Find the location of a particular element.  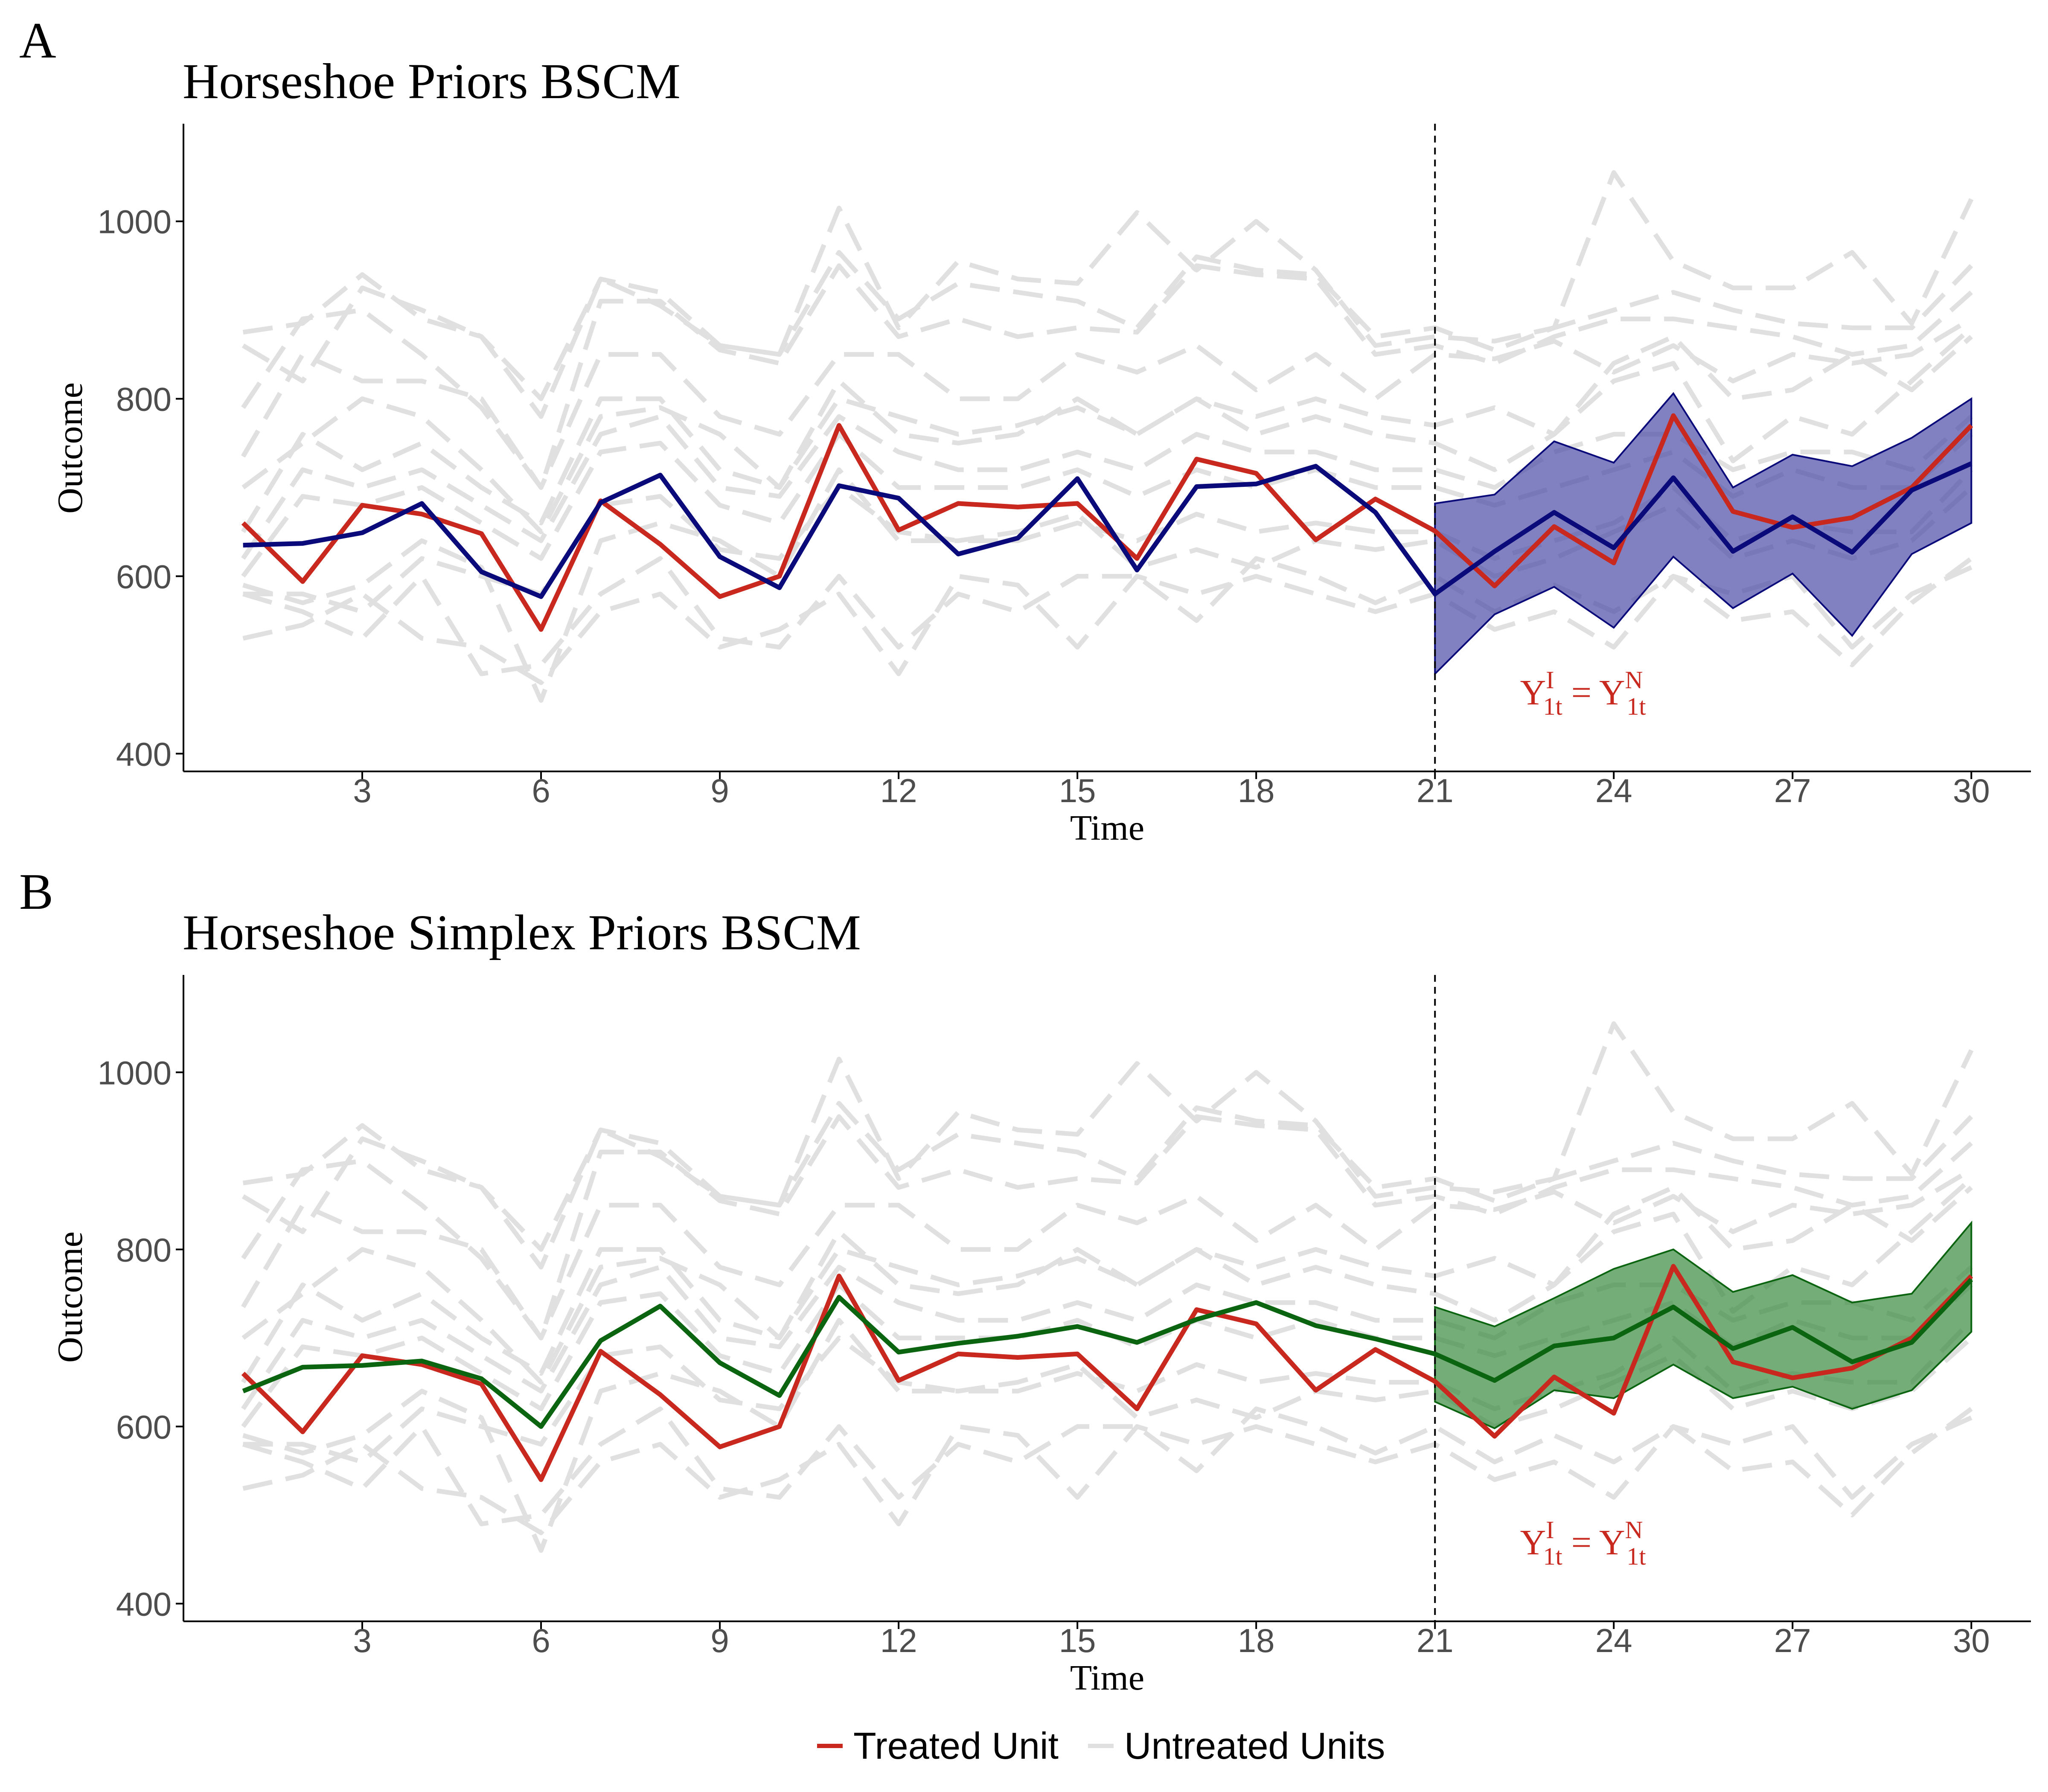

chart-title: Horseshoe Simplex Priors BSCM is located at coordinates (522, 933).